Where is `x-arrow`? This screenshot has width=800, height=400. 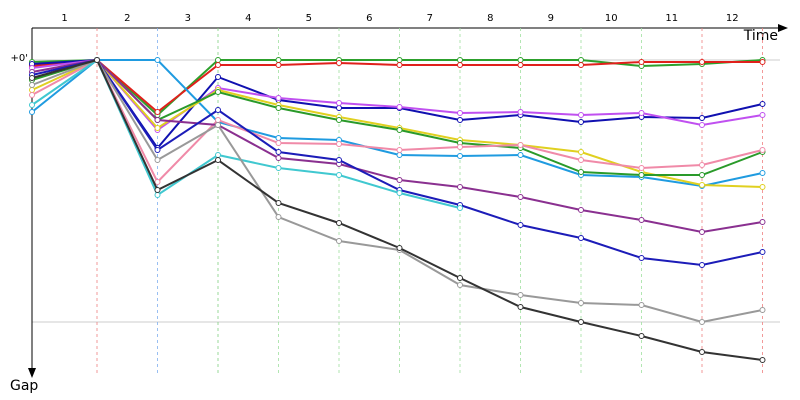 x-arrow is located at coordinates (783, 28).